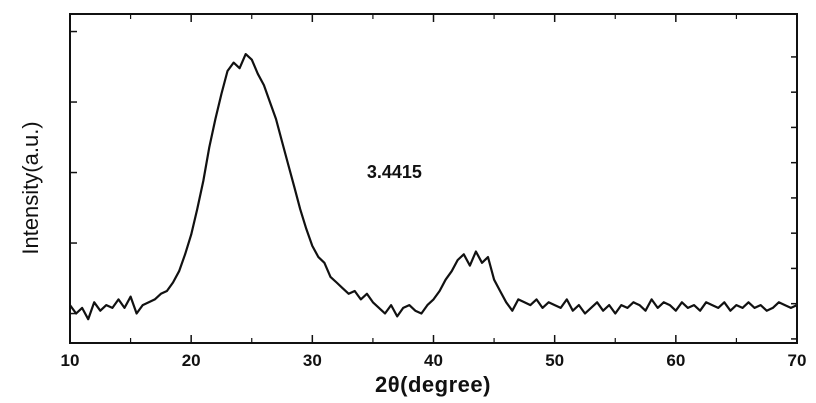  What do you see at coordinates (433, 384) in the screenshot?
I see `x-axis-title: 2θ(degree)` at bounding box center [433, 384].